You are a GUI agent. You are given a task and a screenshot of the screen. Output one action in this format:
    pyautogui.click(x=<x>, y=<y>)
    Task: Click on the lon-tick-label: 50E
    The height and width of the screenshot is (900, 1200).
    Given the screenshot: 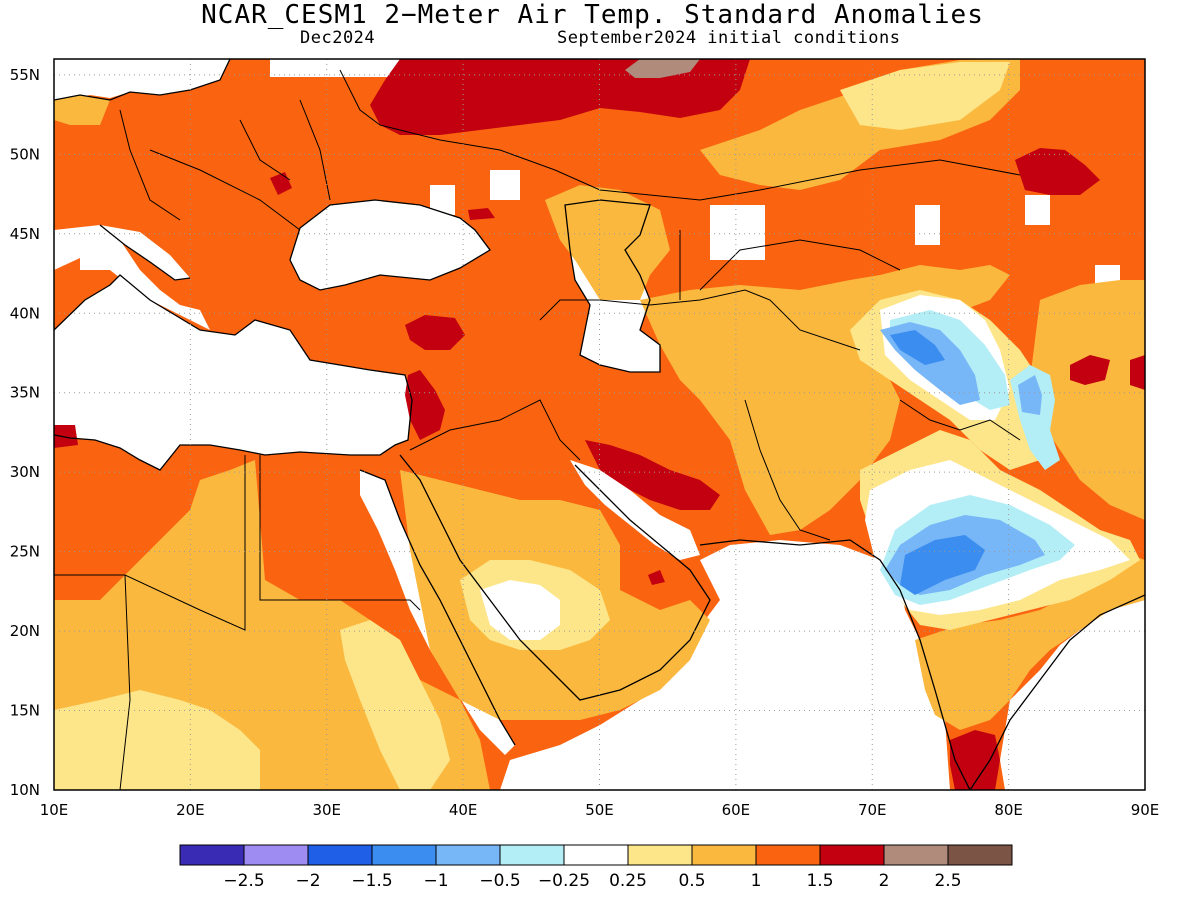 What is the action you would take?
    pyautogui.click(x=599, y=810)
    